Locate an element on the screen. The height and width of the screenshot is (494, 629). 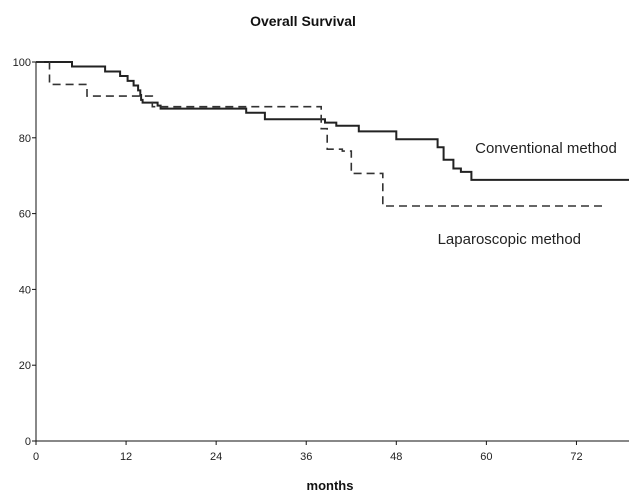
x-tick-label: 36 is located at coordinates (306, 457).